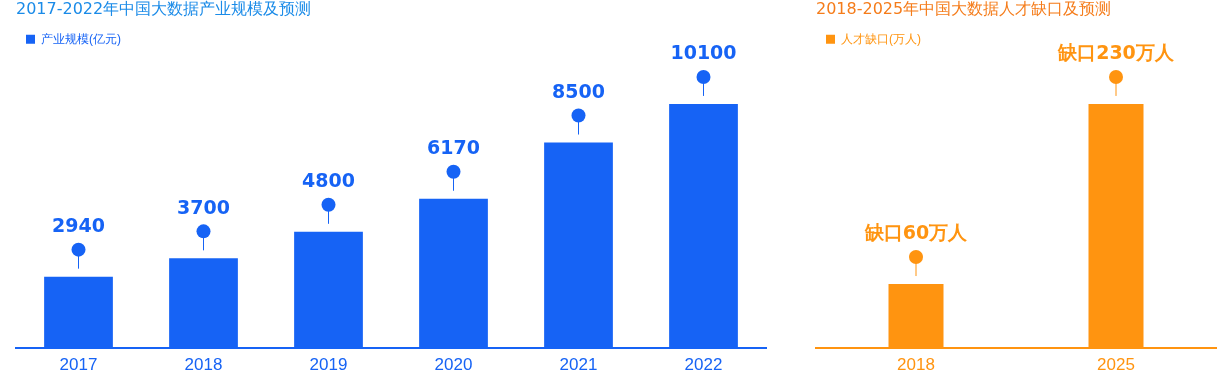  Describe the element at coordinates (203, 206) in the screenshot. I see `data-label: 3700` at that location.